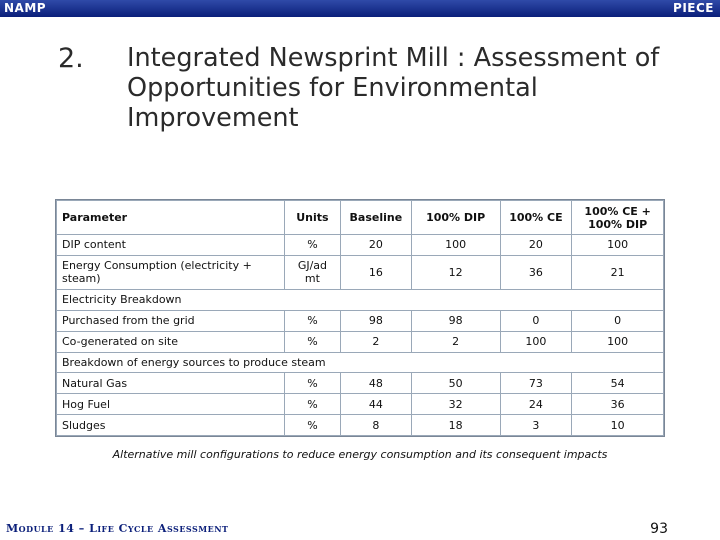 The width and height of the screenshot is (720, 540). I want to click on table-cell: GJ/ad mt, so click(312, 272).